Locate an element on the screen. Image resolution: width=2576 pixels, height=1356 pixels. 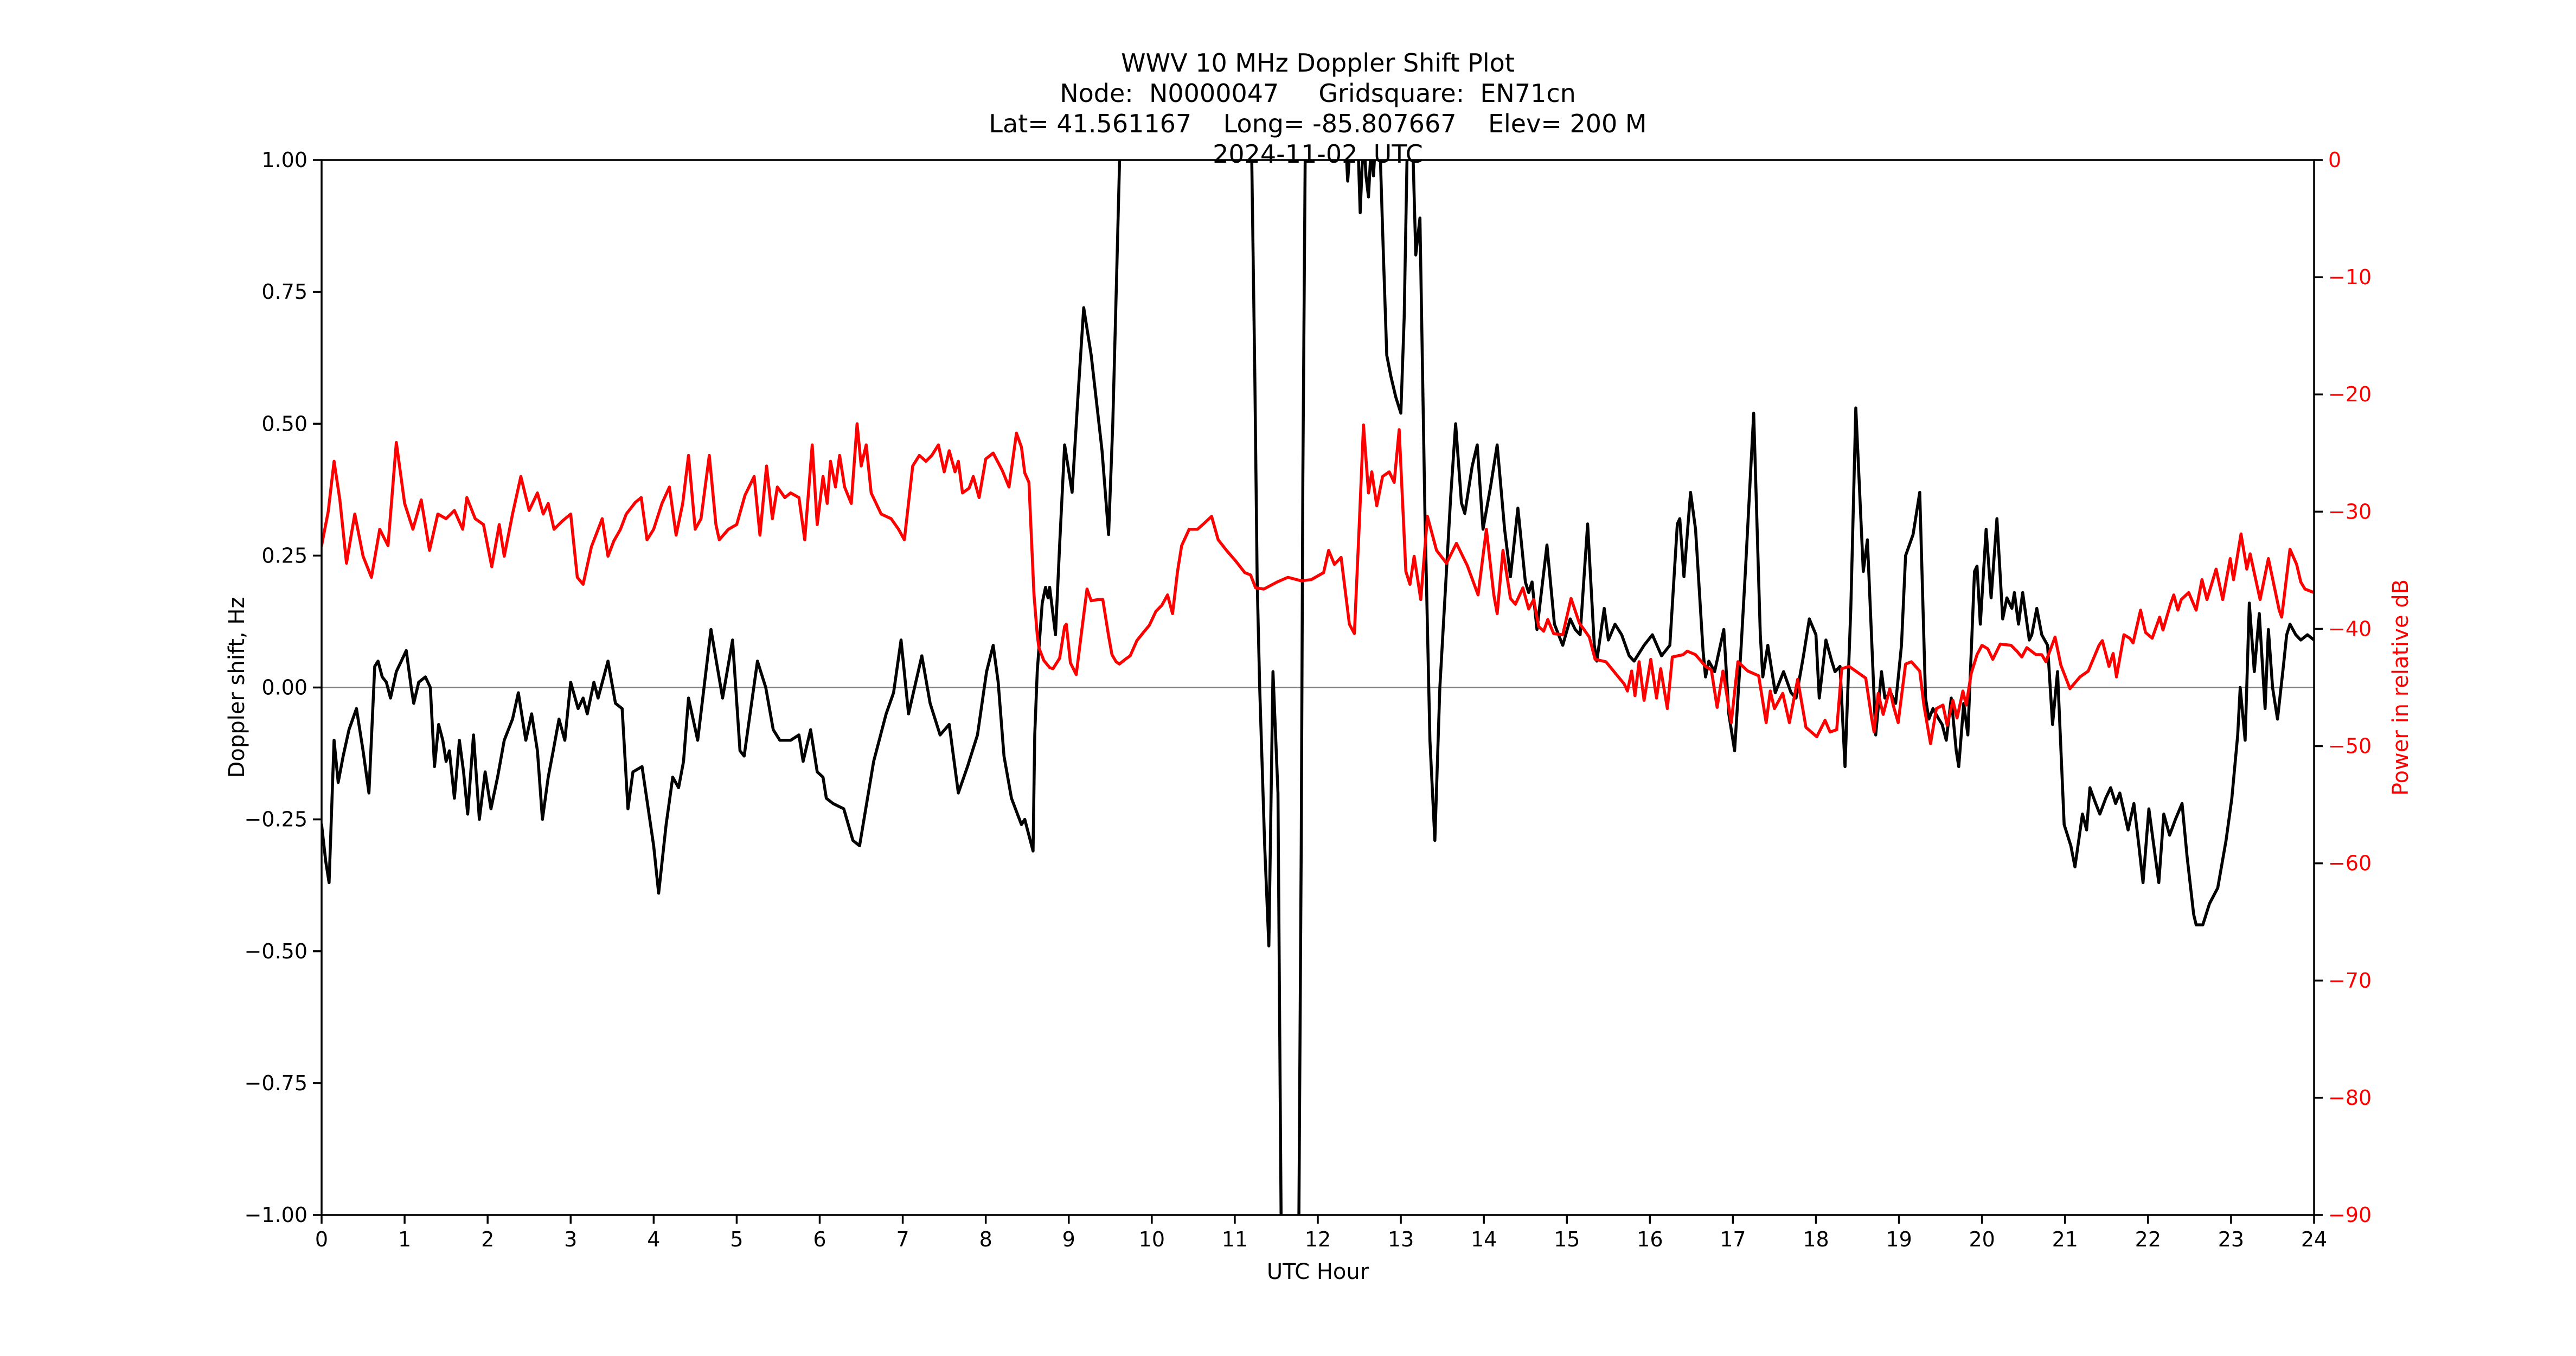
x-tick-label: 20 is located at coordinates (1982, 1239).